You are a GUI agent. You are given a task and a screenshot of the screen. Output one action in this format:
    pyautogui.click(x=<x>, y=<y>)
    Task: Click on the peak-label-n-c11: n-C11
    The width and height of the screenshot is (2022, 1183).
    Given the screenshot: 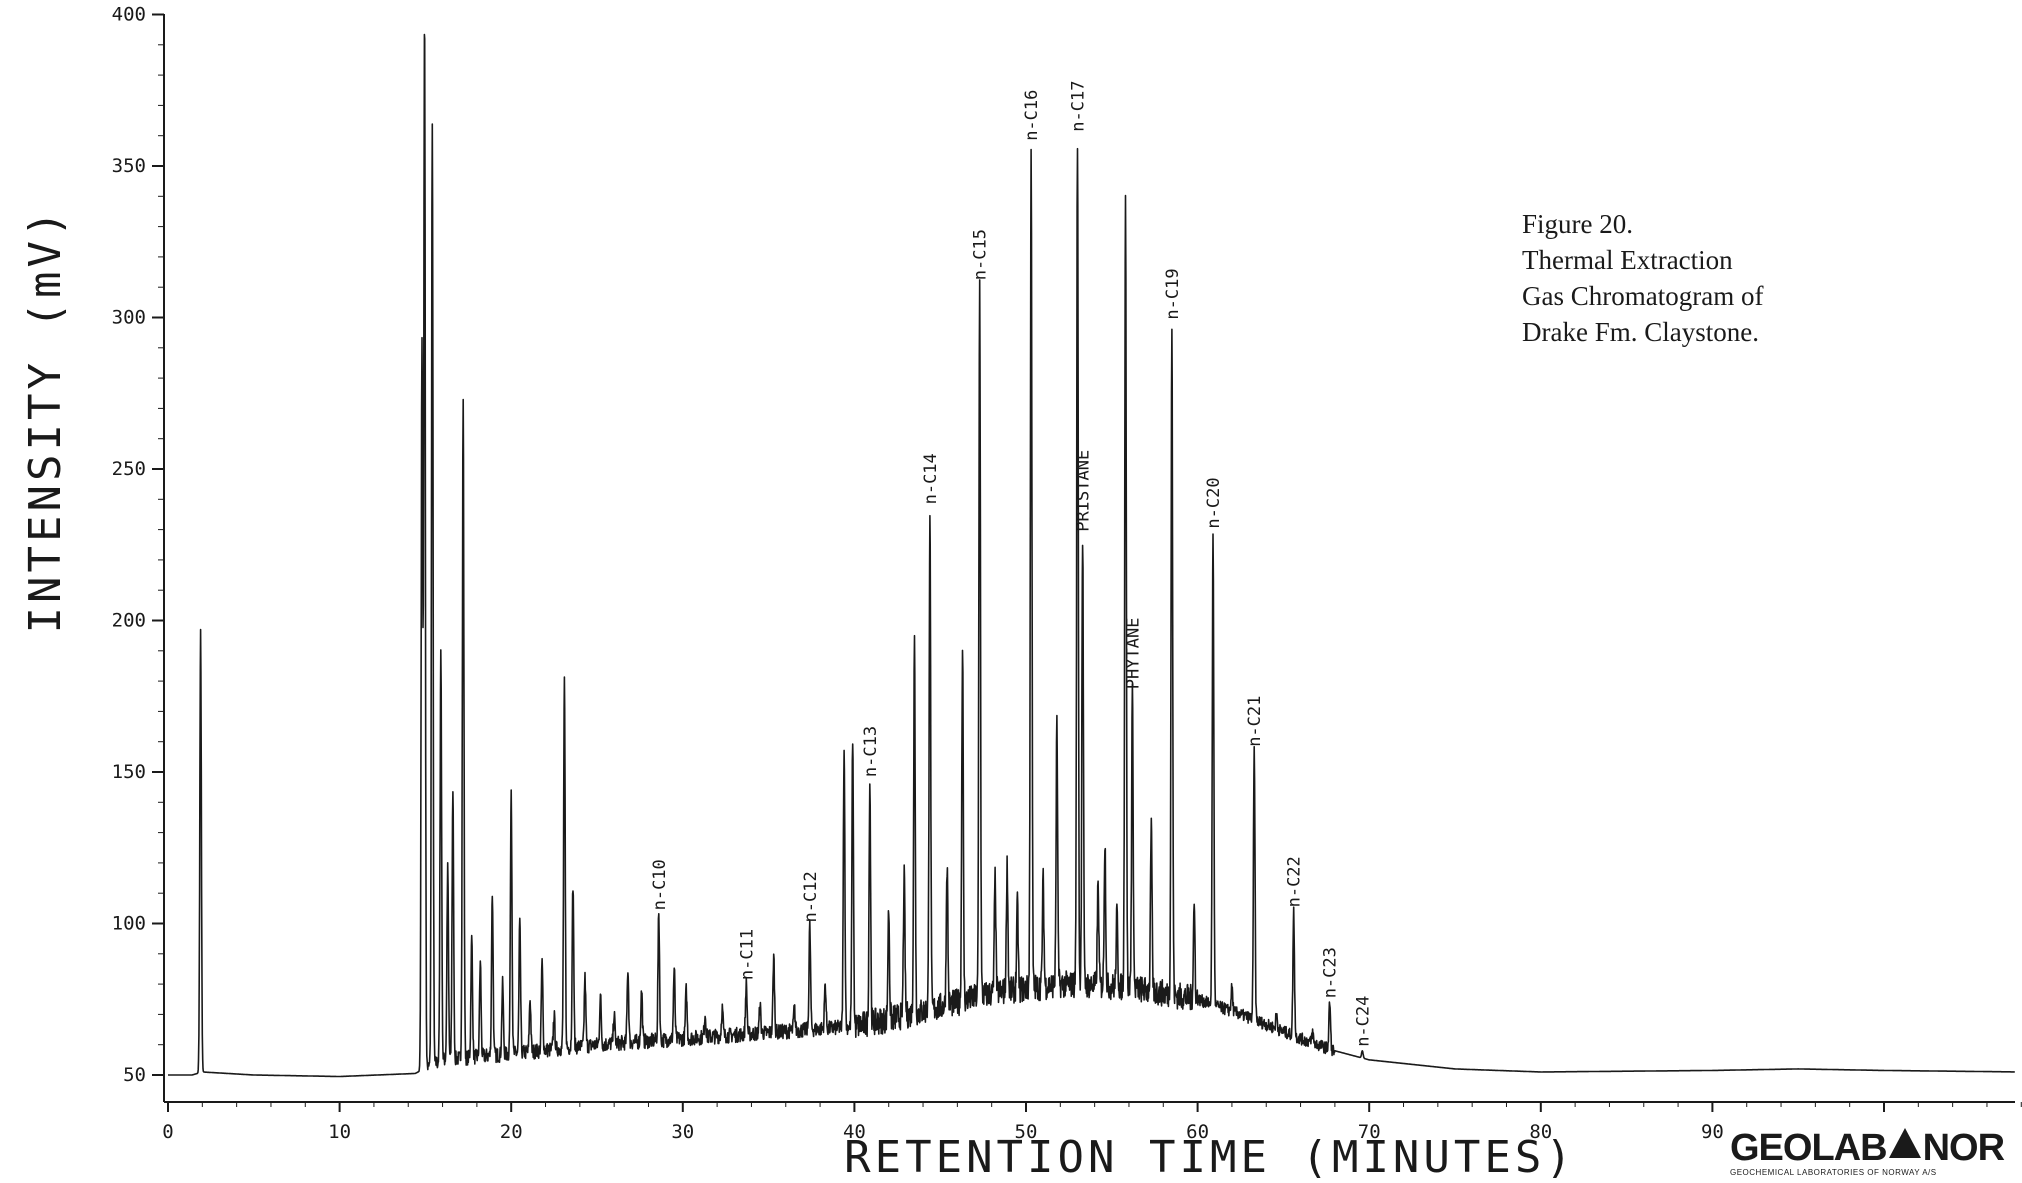 What is the action you would take?
    pyautogui.click(x=747, y=954)
    